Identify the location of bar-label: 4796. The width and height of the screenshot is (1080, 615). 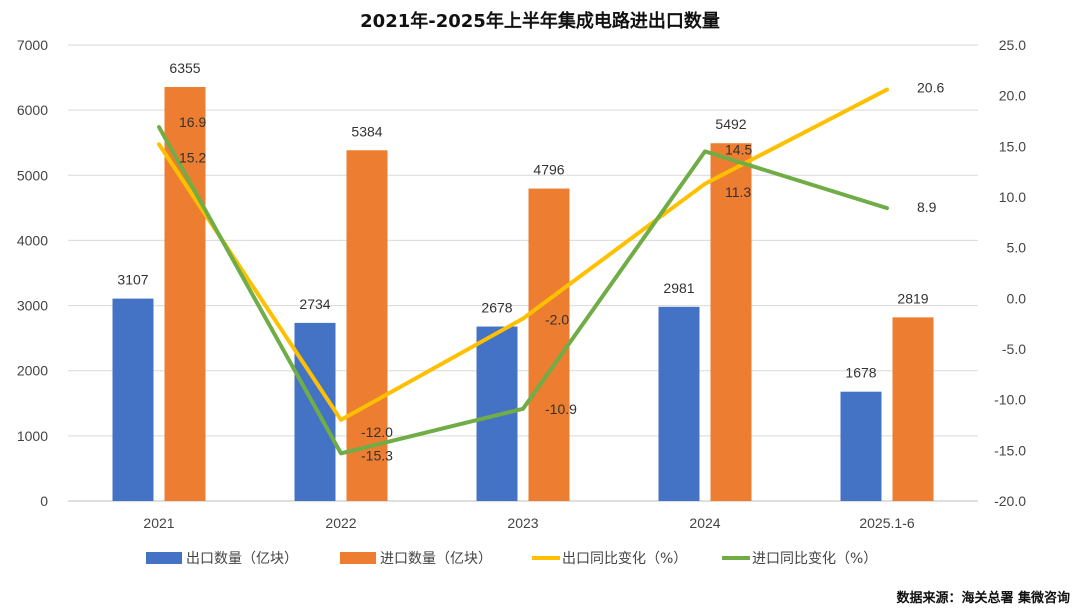
(548, 170).